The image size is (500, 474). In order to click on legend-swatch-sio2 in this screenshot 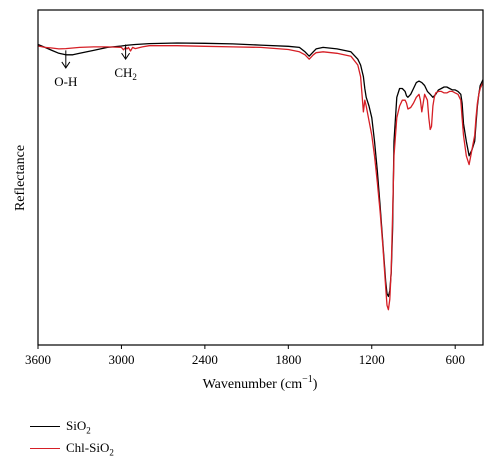, I will do `click(45, 427)`.